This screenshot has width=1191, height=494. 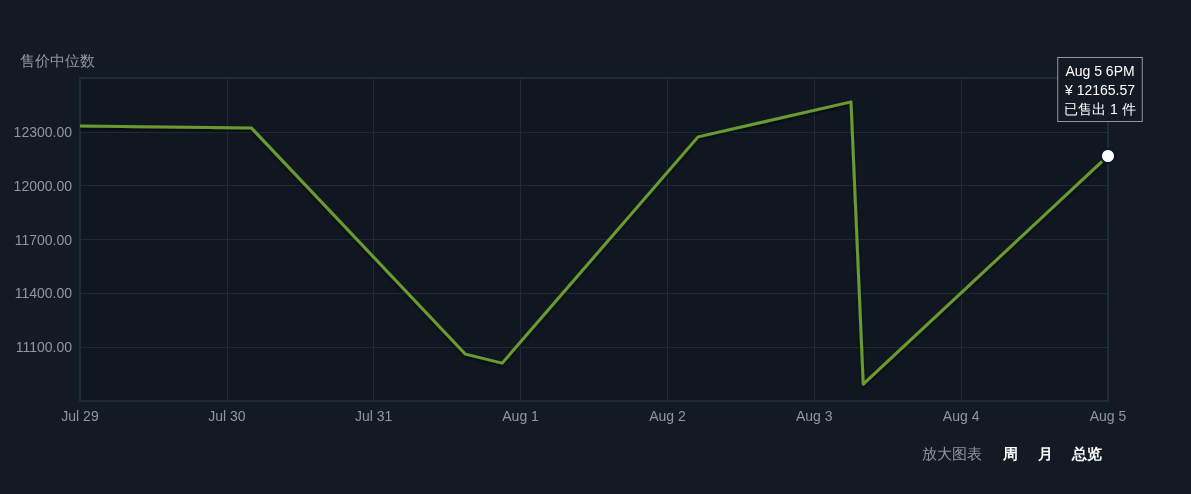 What do you see at coordinates (57, 60) in the screenshot?
I see `y-axis-title: 售价中位数` at bounding box center [57, 60].